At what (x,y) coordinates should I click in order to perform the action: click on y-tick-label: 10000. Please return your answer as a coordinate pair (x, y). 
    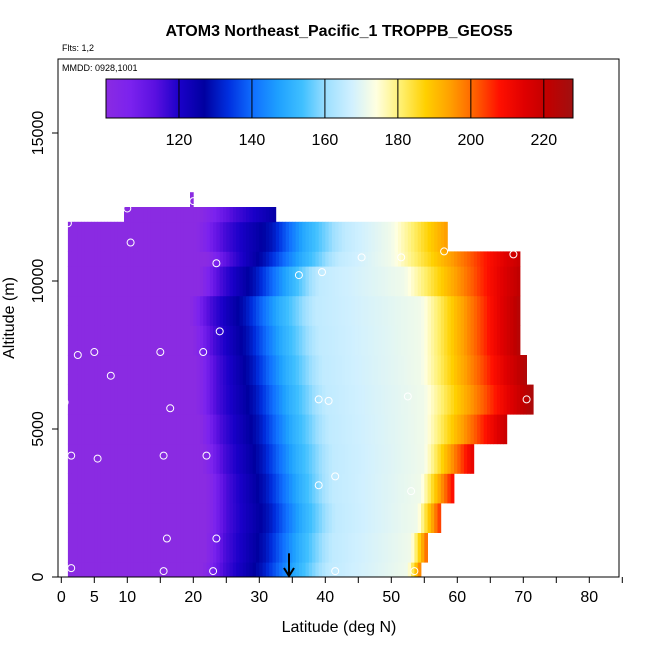
    Looking at the image, I should click on (38, 281).